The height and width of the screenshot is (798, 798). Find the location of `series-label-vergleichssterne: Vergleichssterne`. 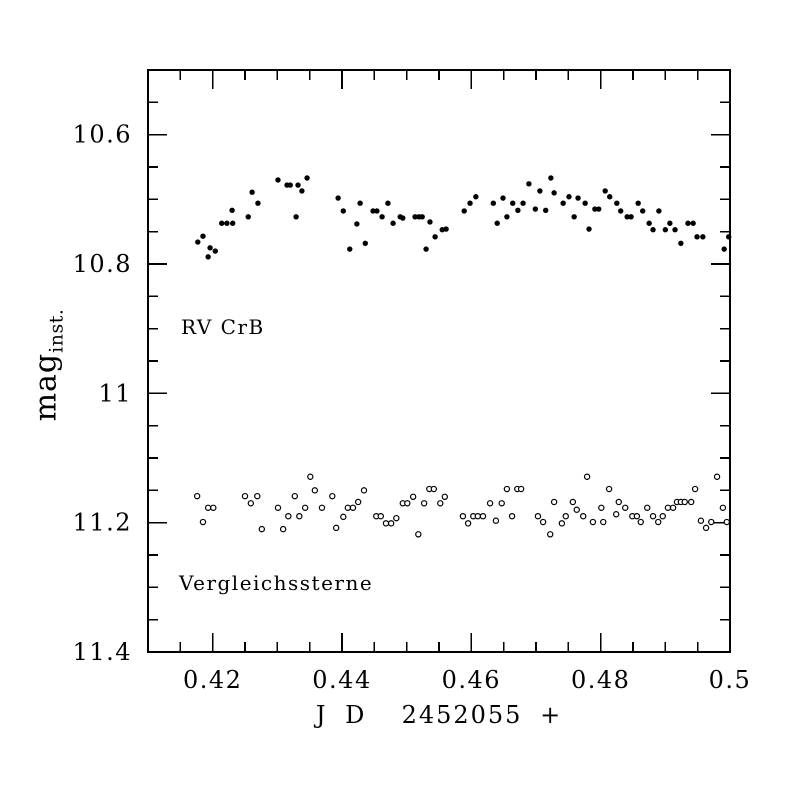

series-label-vergleichssterne: Vergleichssterne is located at coordinates (276, 583).